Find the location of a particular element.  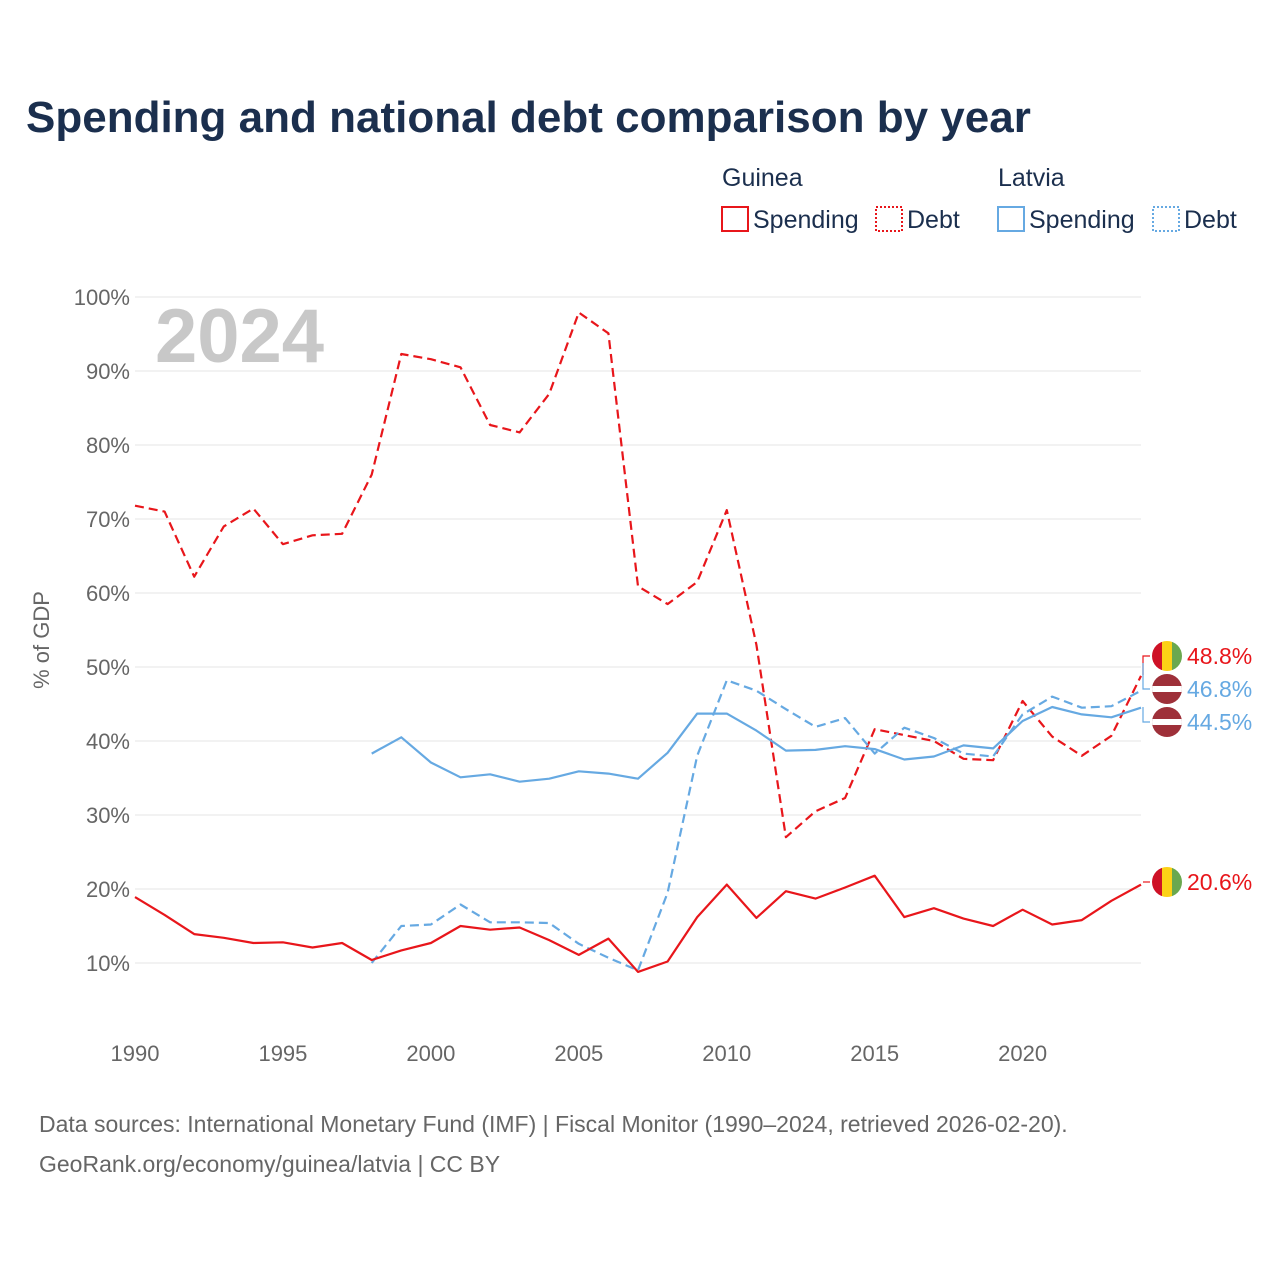

legend-latvia-debt-label: Debt is located at coordinates (1210, 220).